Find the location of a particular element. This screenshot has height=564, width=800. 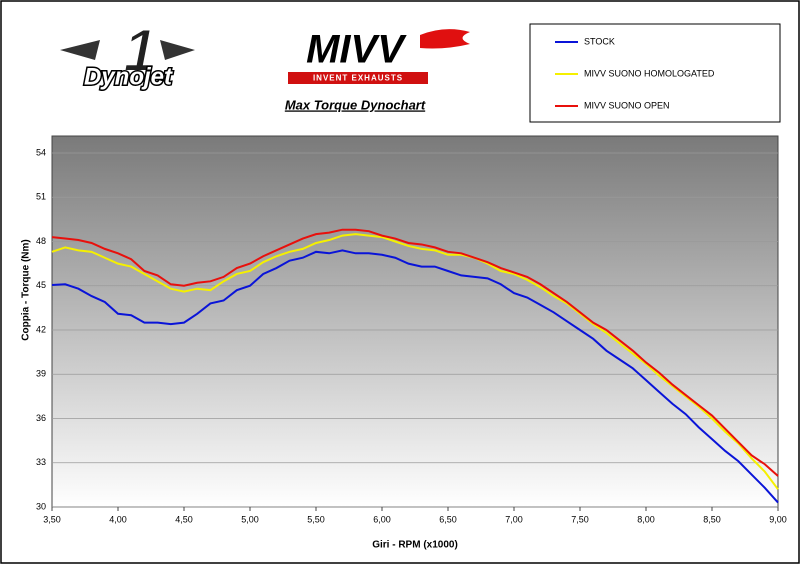

y-tick-label: 30 is located at coordinates (41, 506).